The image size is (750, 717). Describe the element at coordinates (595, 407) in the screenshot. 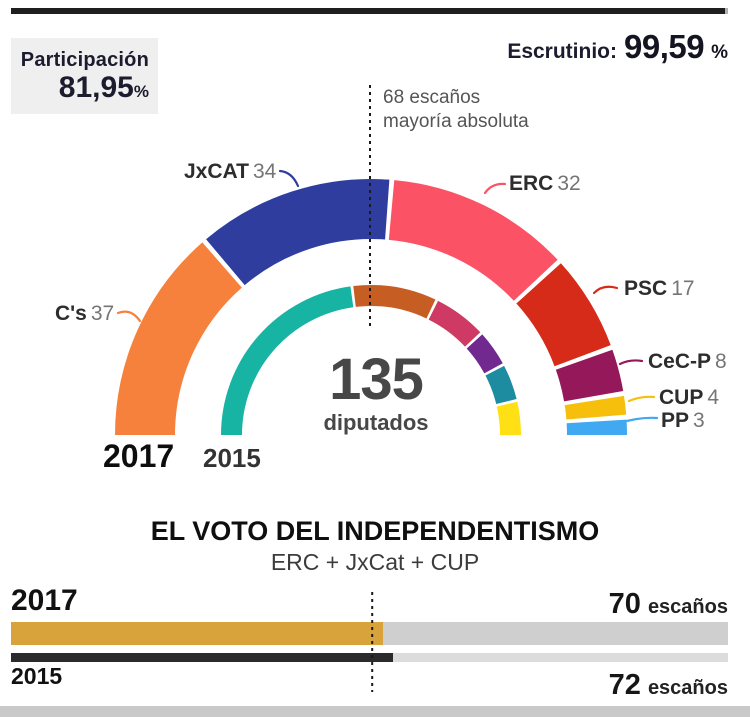

I see `segment-CUP` at that location.